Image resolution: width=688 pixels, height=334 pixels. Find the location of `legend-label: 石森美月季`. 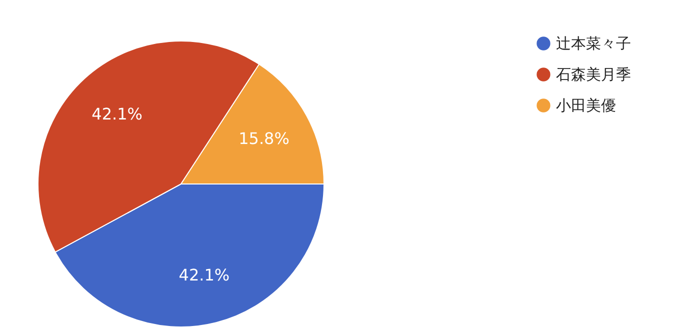

legend-label: 石森美月季 is located at coordinates (593, 75).